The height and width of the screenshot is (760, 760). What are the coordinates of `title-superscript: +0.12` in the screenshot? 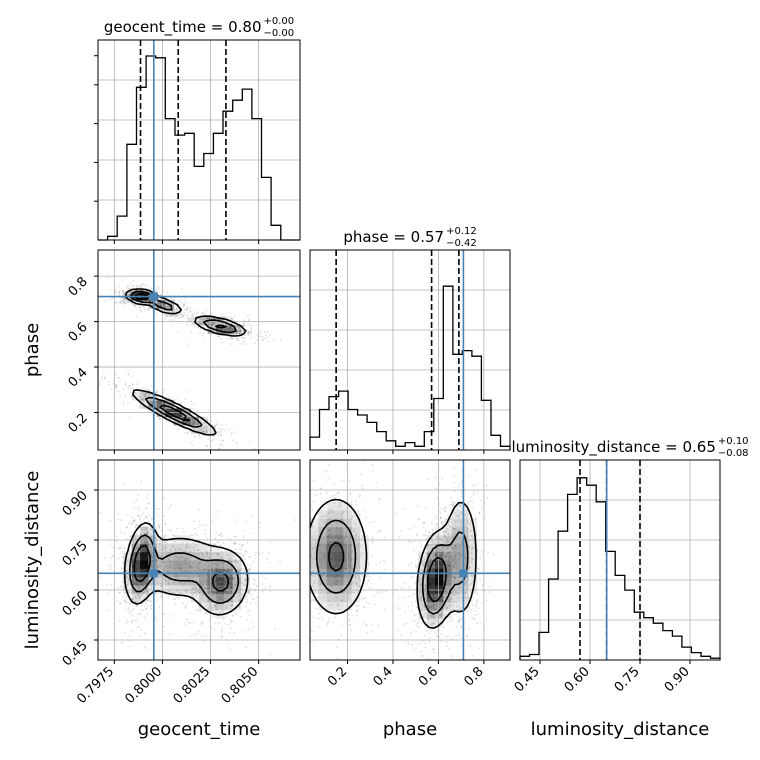 It's located at (461, 231).